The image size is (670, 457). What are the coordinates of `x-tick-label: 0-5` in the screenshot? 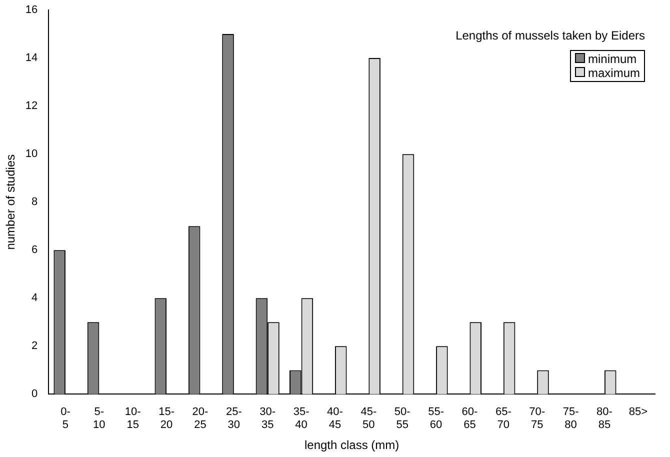 It's located at (65, 419).